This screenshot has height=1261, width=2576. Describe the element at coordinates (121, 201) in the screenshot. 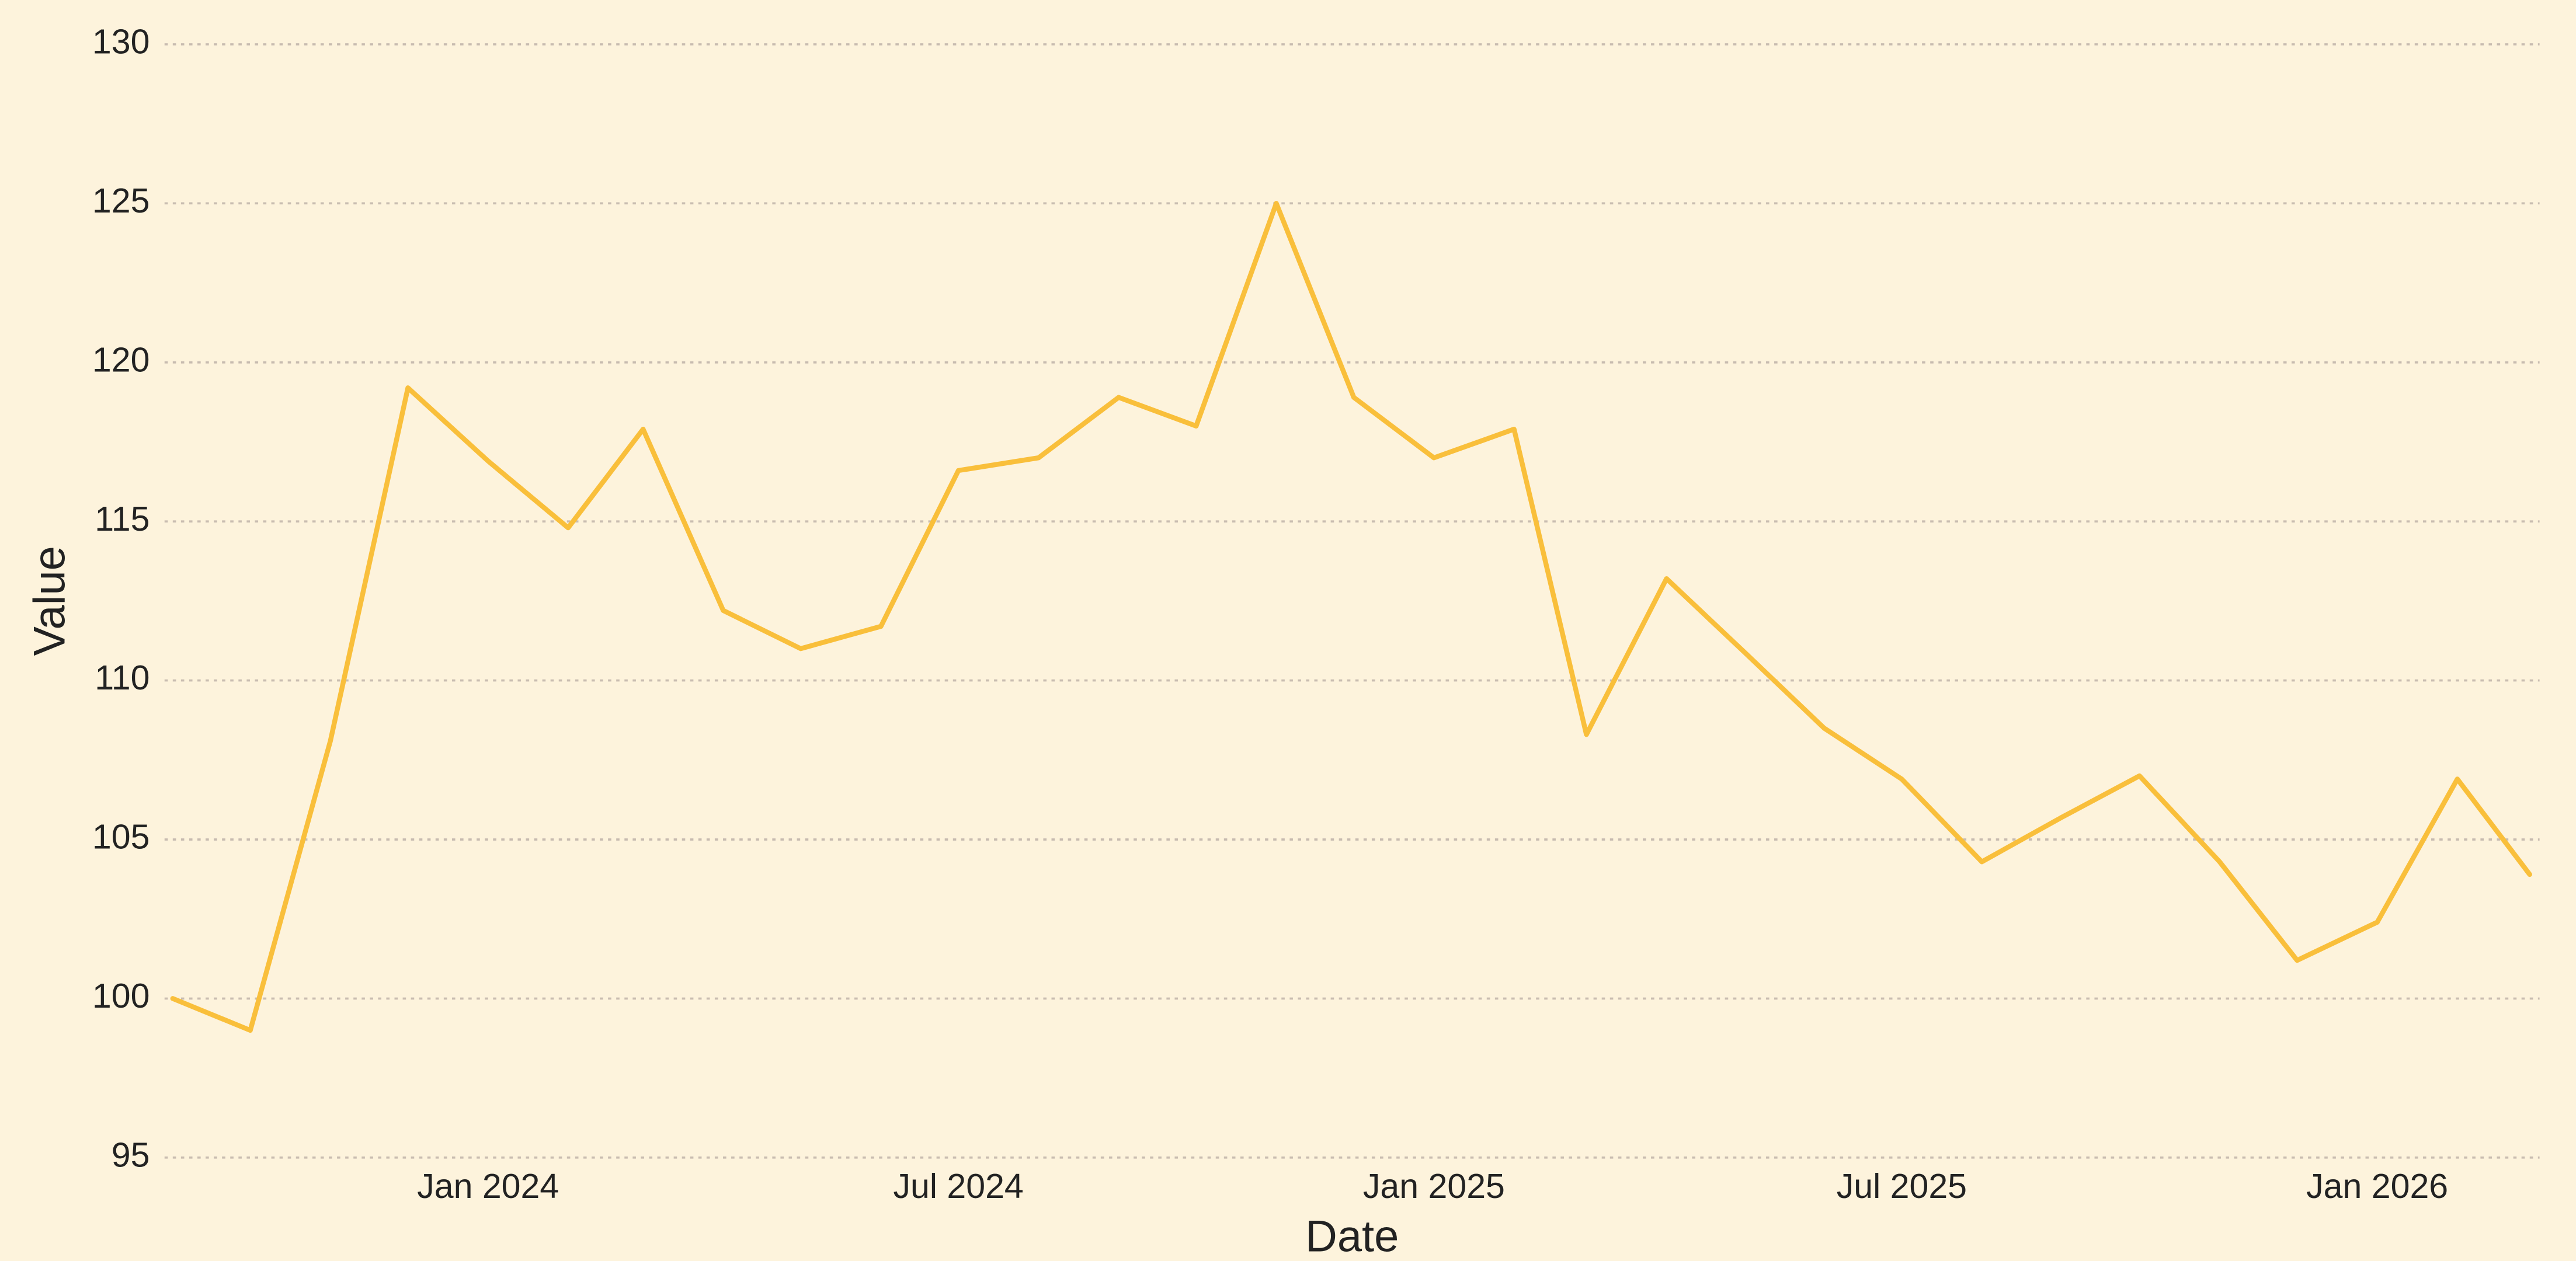

I see `y-tick-label: 125` at that location.